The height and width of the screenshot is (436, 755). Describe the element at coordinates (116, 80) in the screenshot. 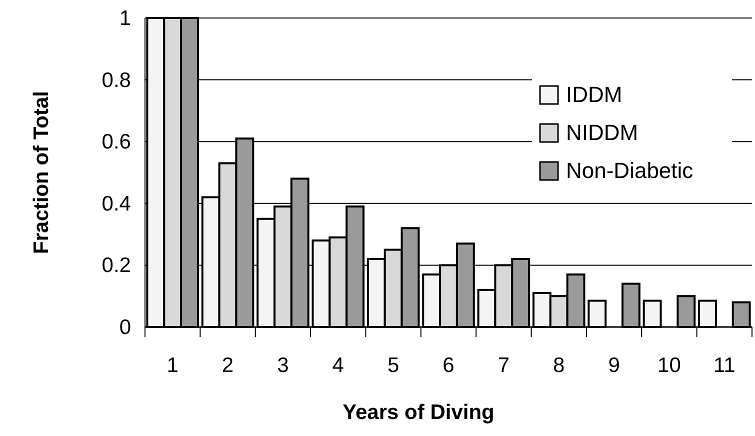

I see `y-tick-label: 0.8` at that location.